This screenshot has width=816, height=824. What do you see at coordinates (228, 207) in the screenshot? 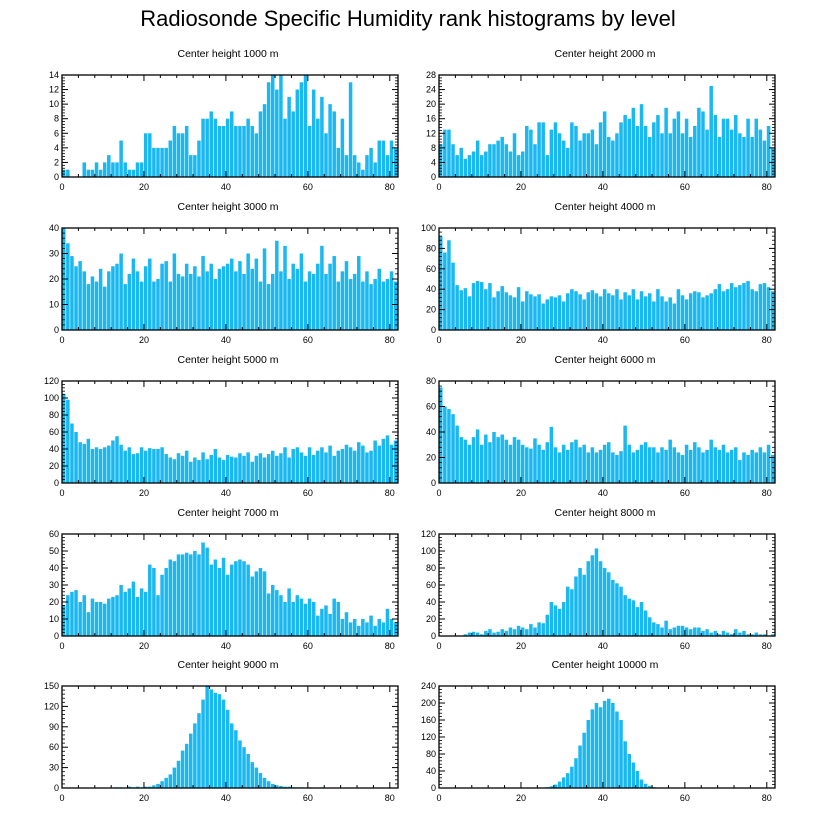
I see `panel-title: Center height 3000 m` at bounding box center [228, 207].